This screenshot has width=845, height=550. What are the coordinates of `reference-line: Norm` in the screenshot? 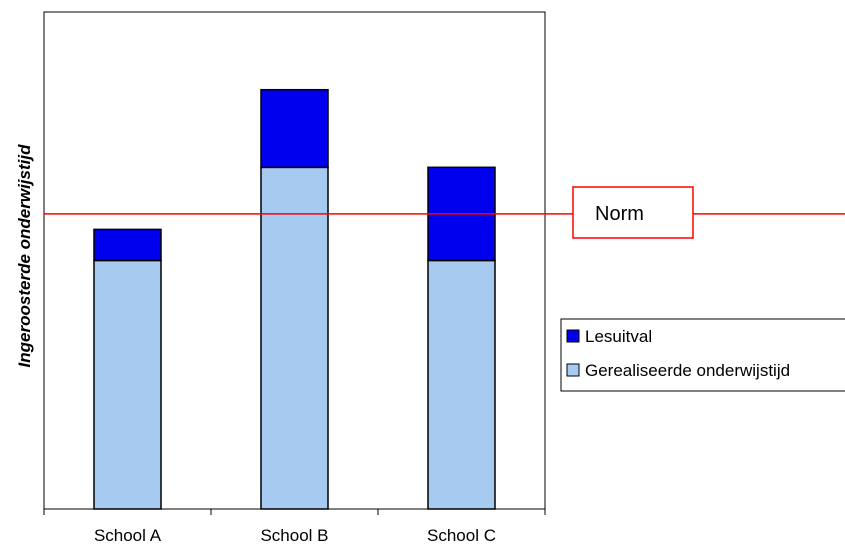 It's located at (444, 212).